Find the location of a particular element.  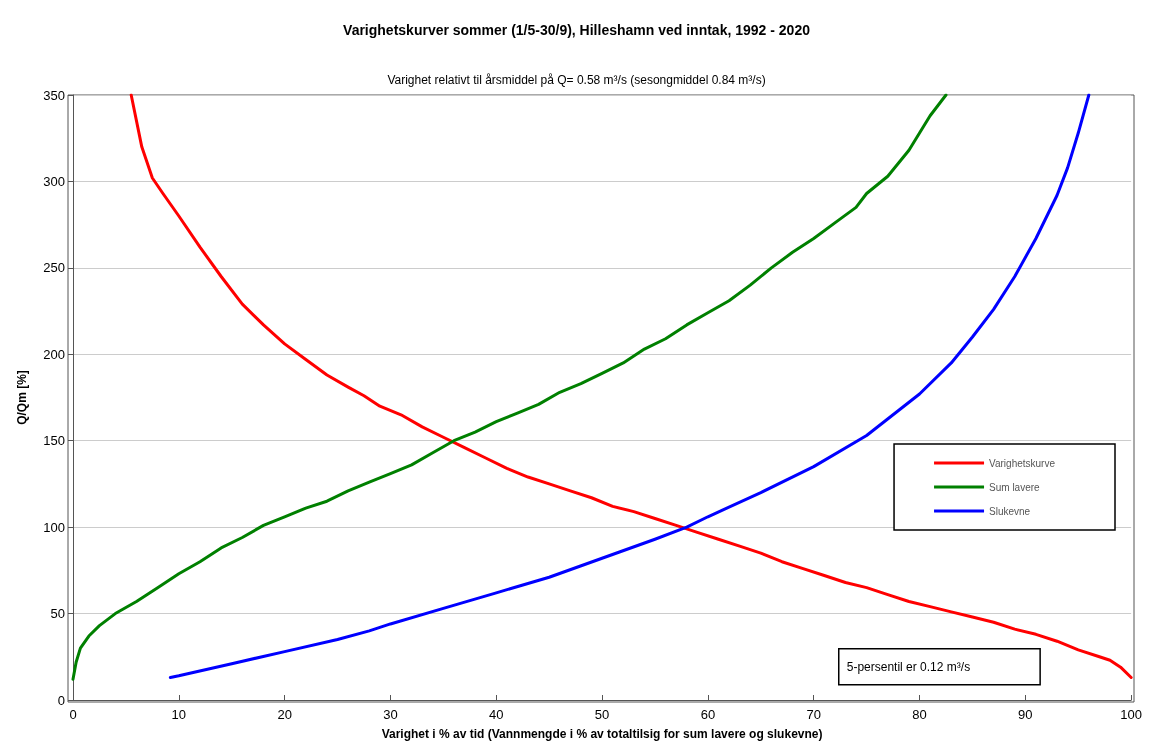

legend-label: Varighetskurve is located at coordinates (1022, 463).